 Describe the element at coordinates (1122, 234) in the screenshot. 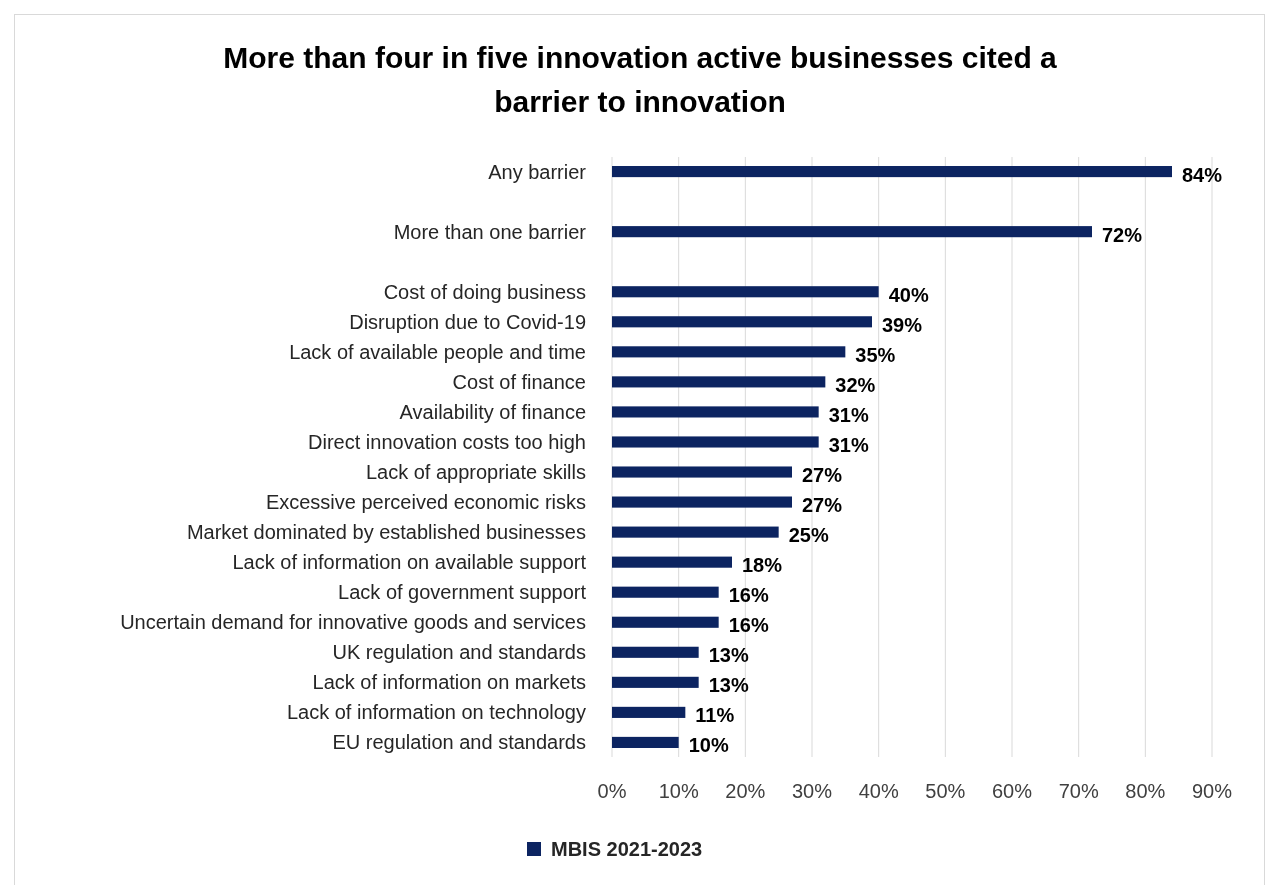

I see `data-label: 72%` at that location.